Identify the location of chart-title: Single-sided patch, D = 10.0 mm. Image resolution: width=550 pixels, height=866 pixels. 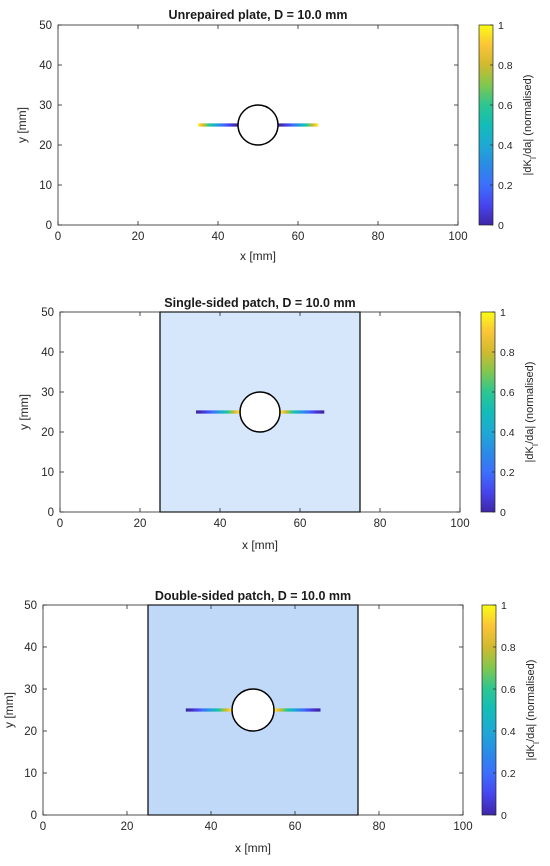
(259, 303).